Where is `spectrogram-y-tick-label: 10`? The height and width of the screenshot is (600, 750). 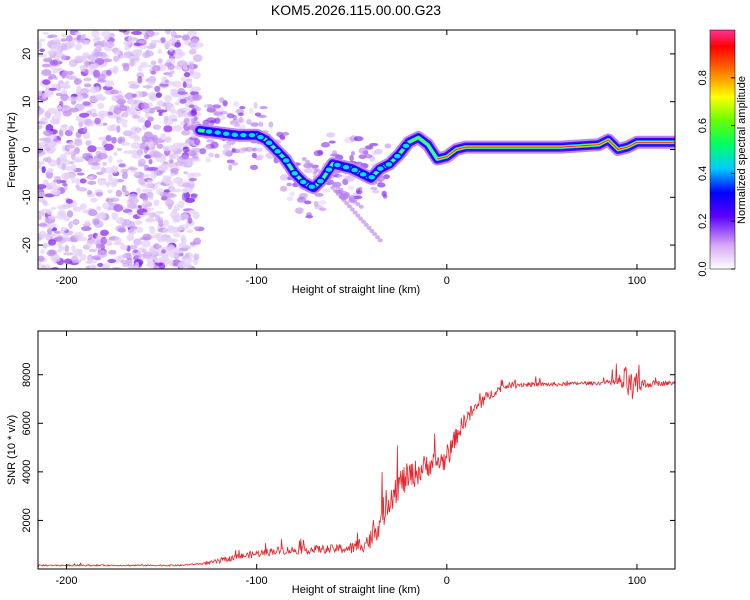
spectrogram-y-tick-label: 10 is located at coordinates (27, 102).